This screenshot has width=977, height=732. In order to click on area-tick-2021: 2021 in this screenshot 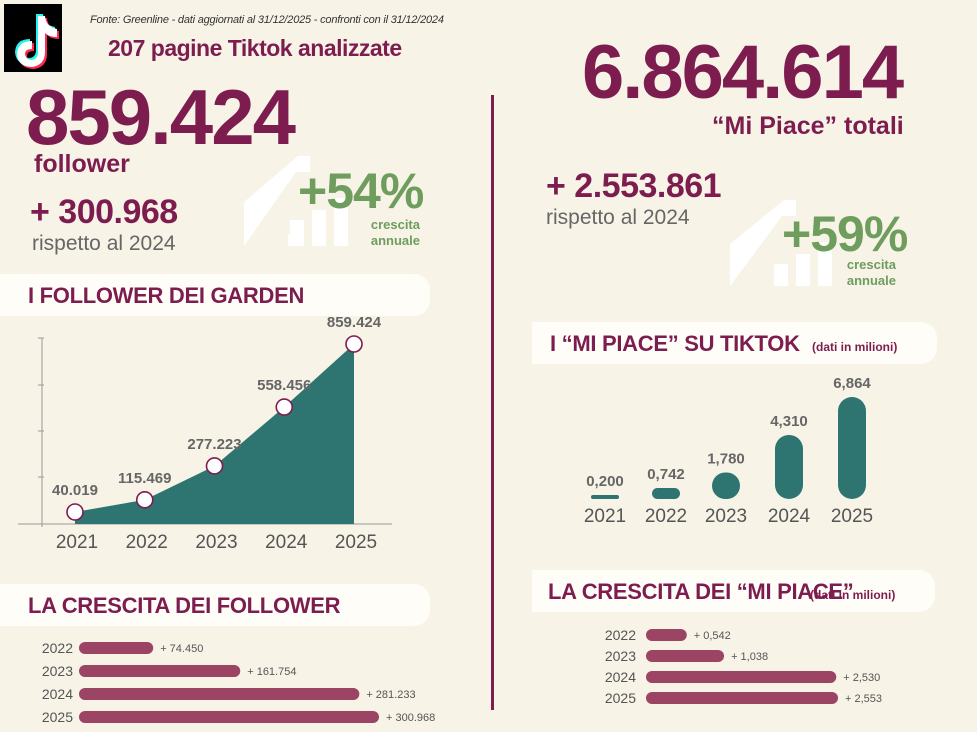, I will do `click(77, 542)`.